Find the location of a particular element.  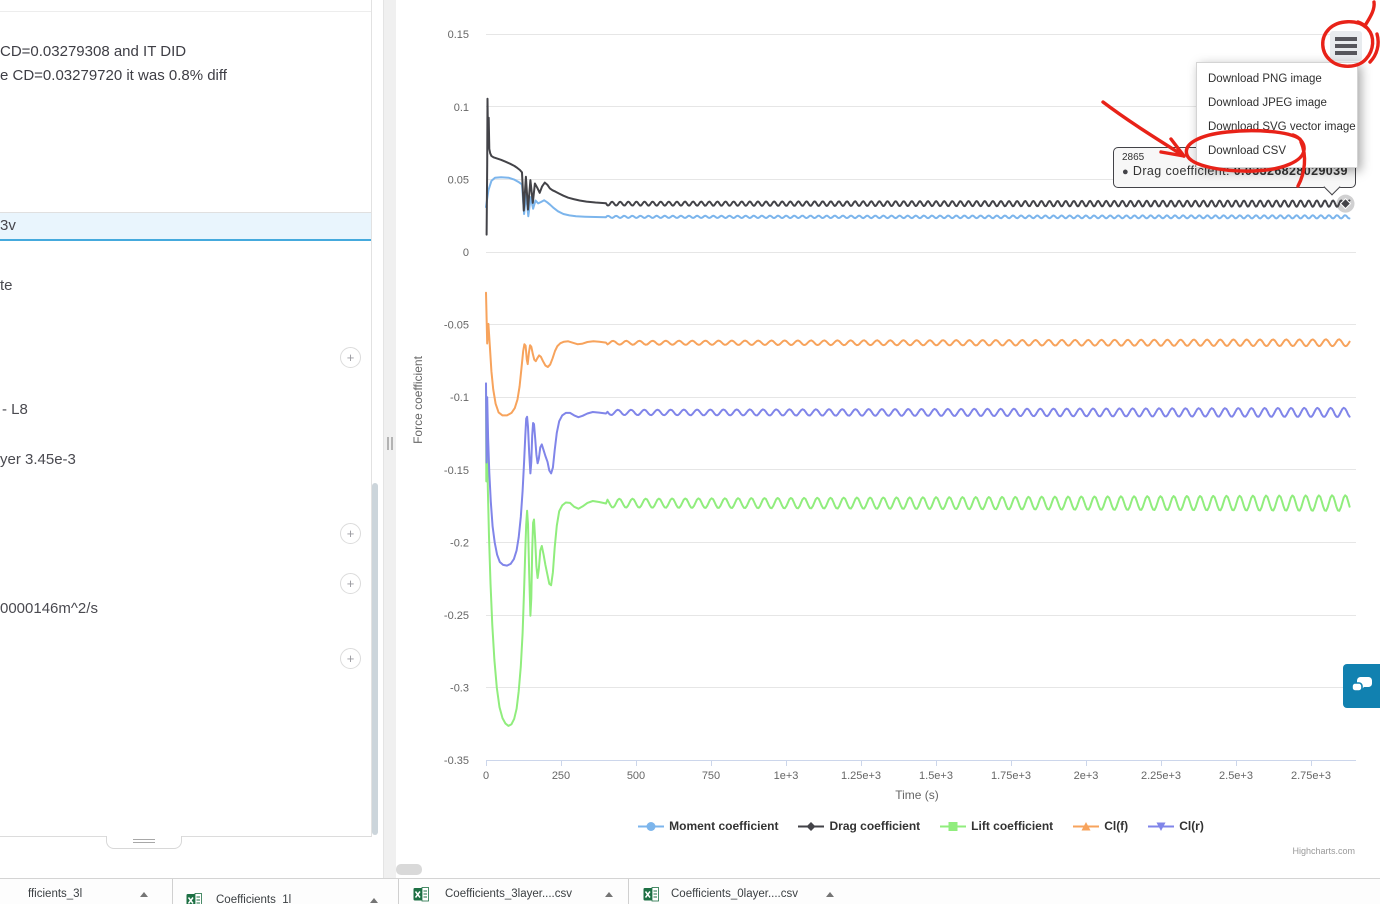

horizontal-scrollbar-thumb is located at coordinates (409, 869).